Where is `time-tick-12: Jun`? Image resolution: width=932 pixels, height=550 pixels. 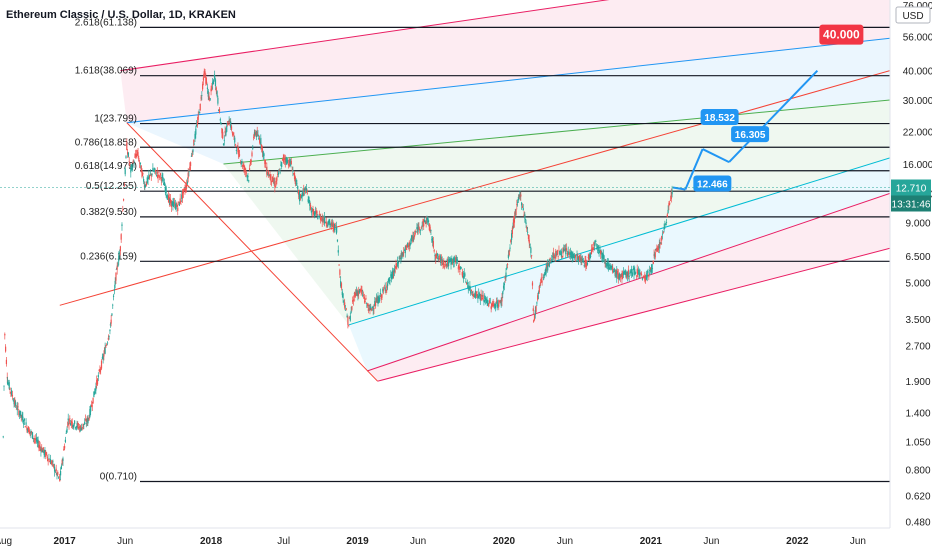 time-tick-12: Jun is located at coordinates (858, 541).